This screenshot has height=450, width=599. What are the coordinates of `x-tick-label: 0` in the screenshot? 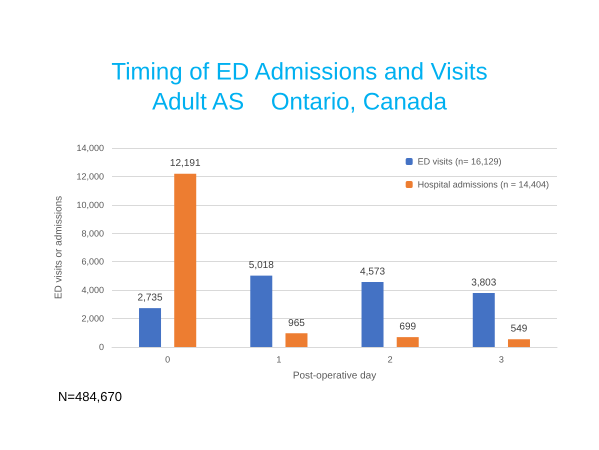 It's located at (167, 359).